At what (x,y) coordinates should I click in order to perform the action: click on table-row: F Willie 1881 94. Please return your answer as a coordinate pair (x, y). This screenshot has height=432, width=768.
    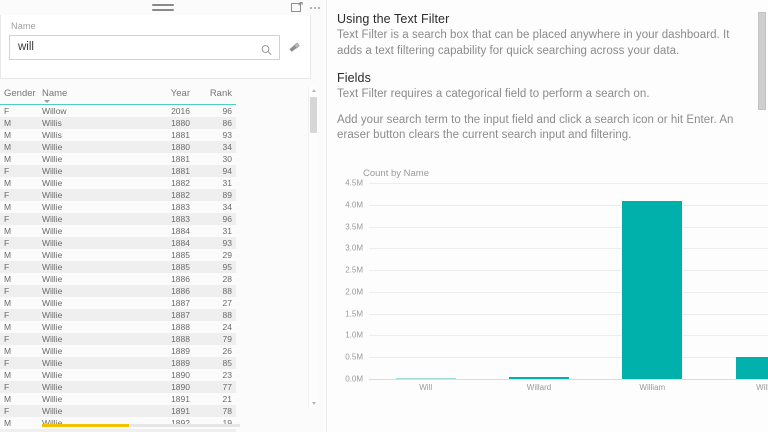
    Looking at the image, I should click on (118, 171).